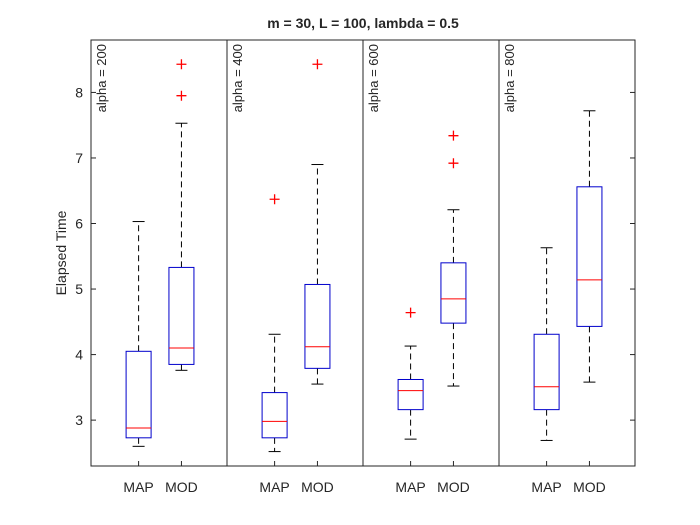 This screenshot has height=525, width=700. Describe the element at coordinates (101, 78) in the screenshot. I see `panel-label: alpha = 200` at that location.